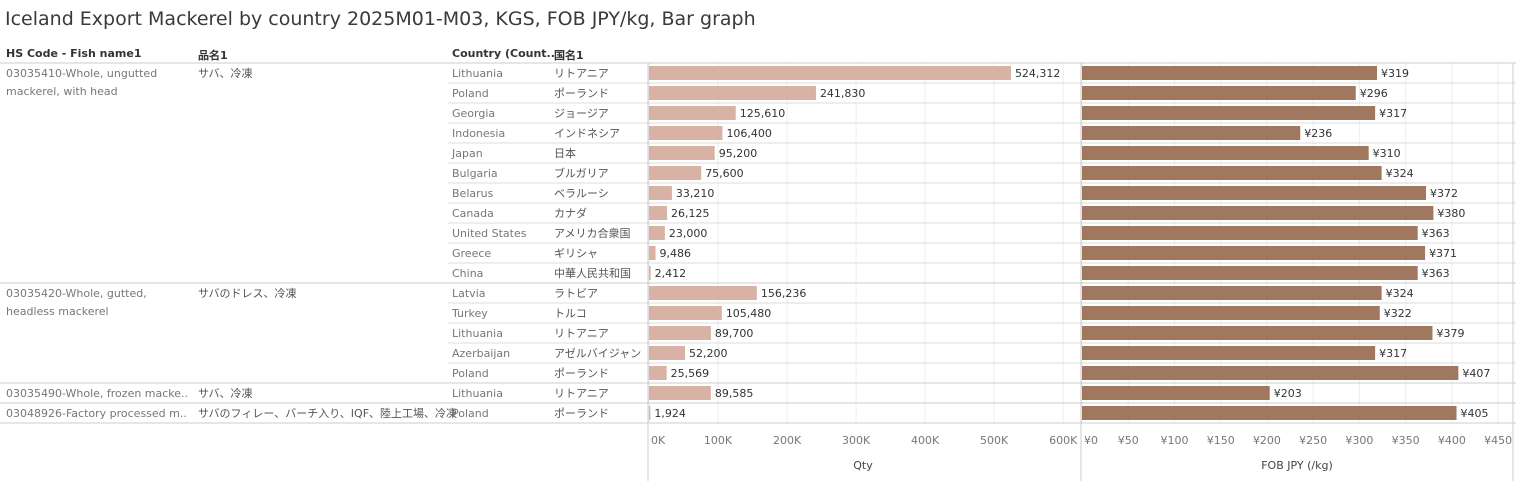  What do you see at coordinates (74, 53) in the screenshot?
I see `header-hs-code: HS Code - Fish name1` at bounding box center [74, 53].